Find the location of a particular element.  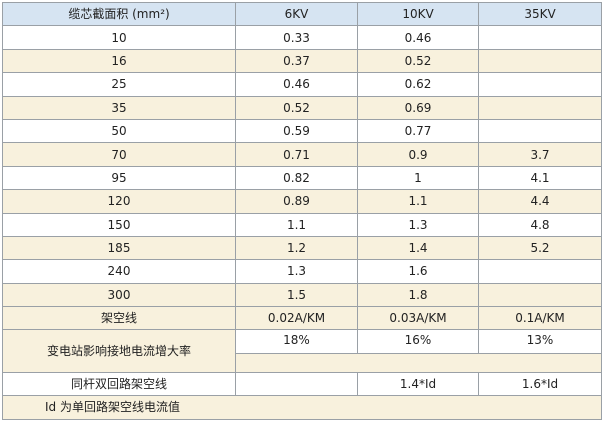

overhead-35kv: 0.1A/KM is located at coordinates (540, 318).